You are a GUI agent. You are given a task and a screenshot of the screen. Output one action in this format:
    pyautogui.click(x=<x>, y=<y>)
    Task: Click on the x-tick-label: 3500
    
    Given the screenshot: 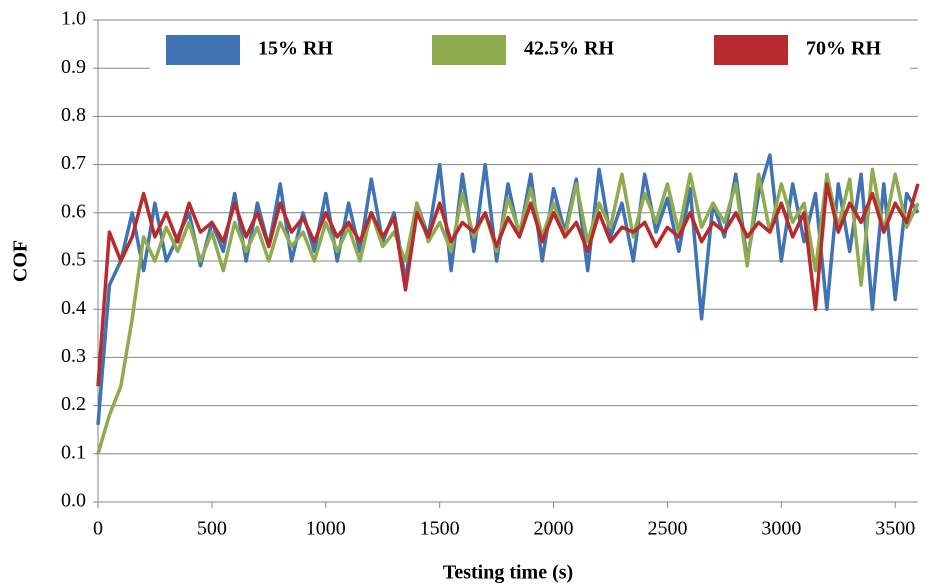 What is the action you would take?
    pyautogui.click(x=895, y=529)
    